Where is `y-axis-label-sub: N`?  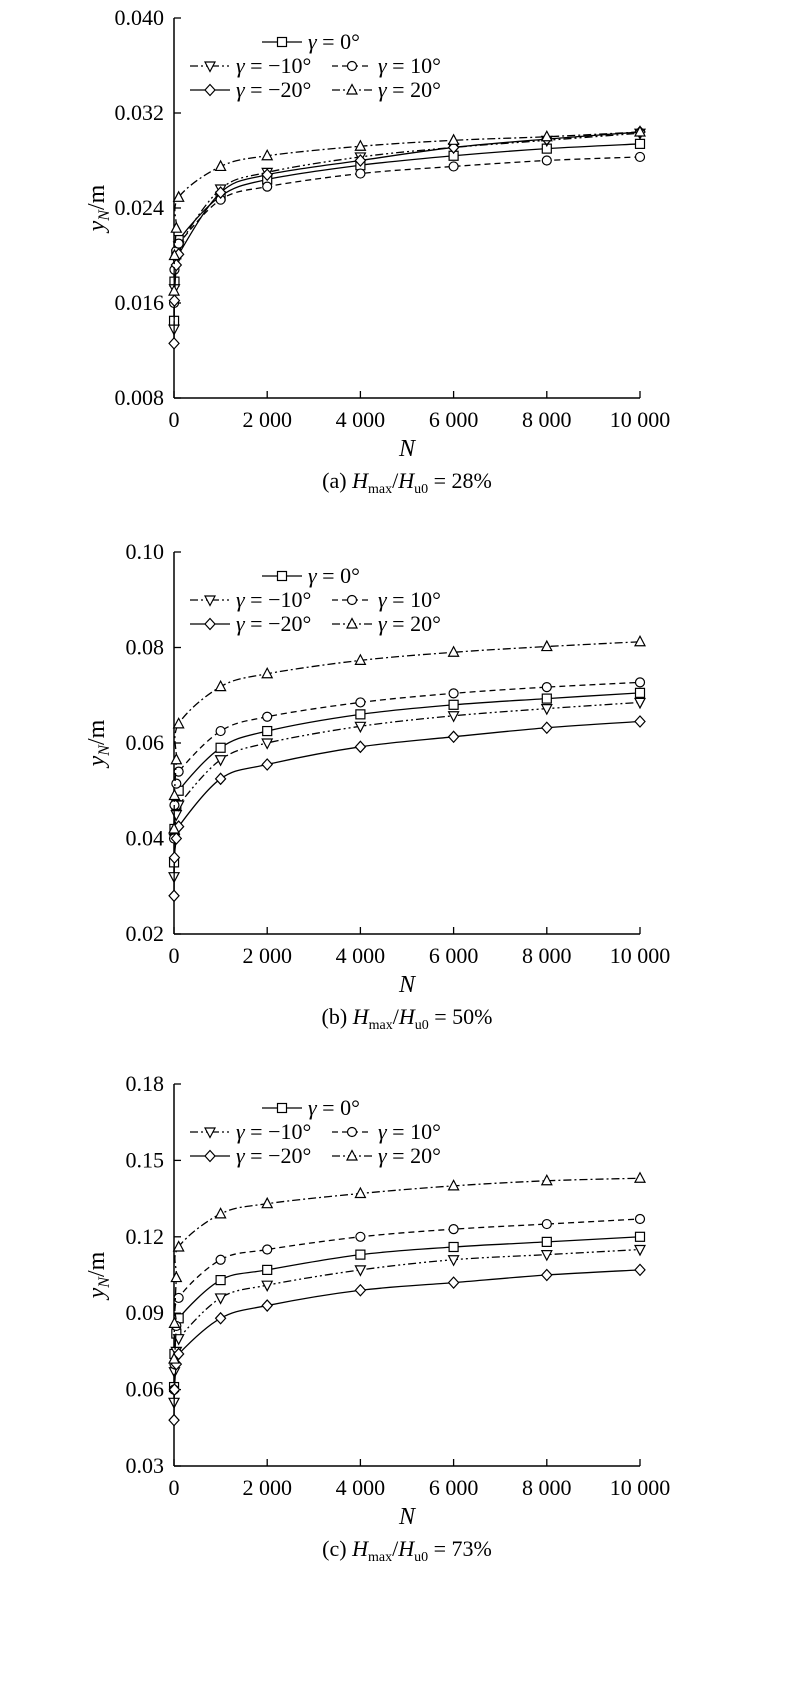 y-axis-label-sub: N is located at coordinates (104, 215).